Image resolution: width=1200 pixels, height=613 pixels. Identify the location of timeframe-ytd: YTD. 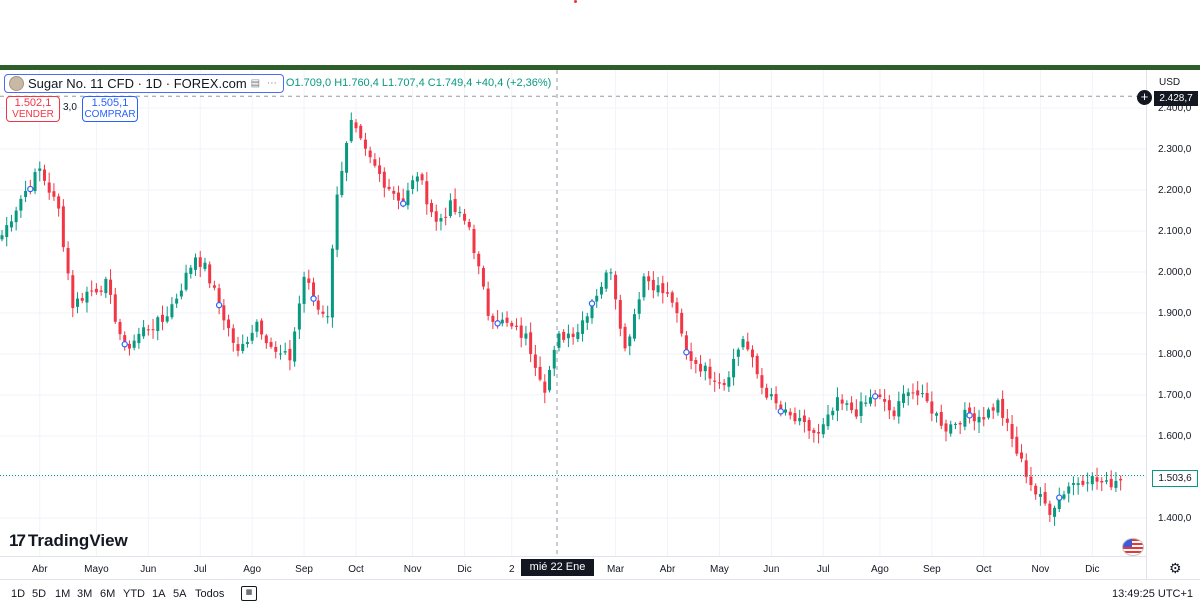
(134, 594).